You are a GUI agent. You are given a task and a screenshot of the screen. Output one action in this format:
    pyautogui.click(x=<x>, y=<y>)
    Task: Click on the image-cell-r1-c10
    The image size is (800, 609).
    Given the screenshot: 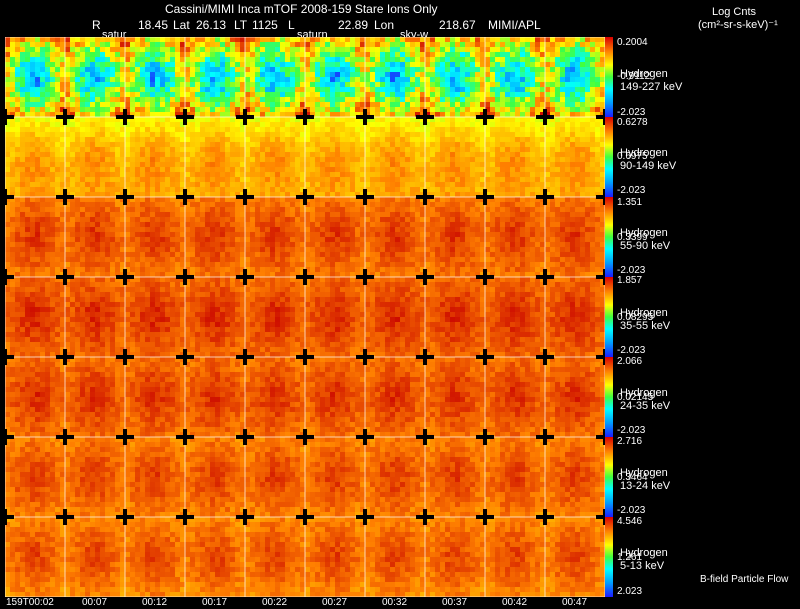 What is the action you would take?
    pyautogui.click(x=575, y=77)
    